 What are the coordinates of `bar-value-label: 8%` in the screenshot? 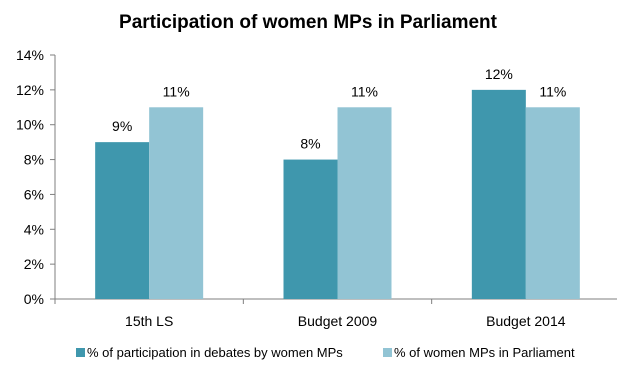 It's located at (310, 144).